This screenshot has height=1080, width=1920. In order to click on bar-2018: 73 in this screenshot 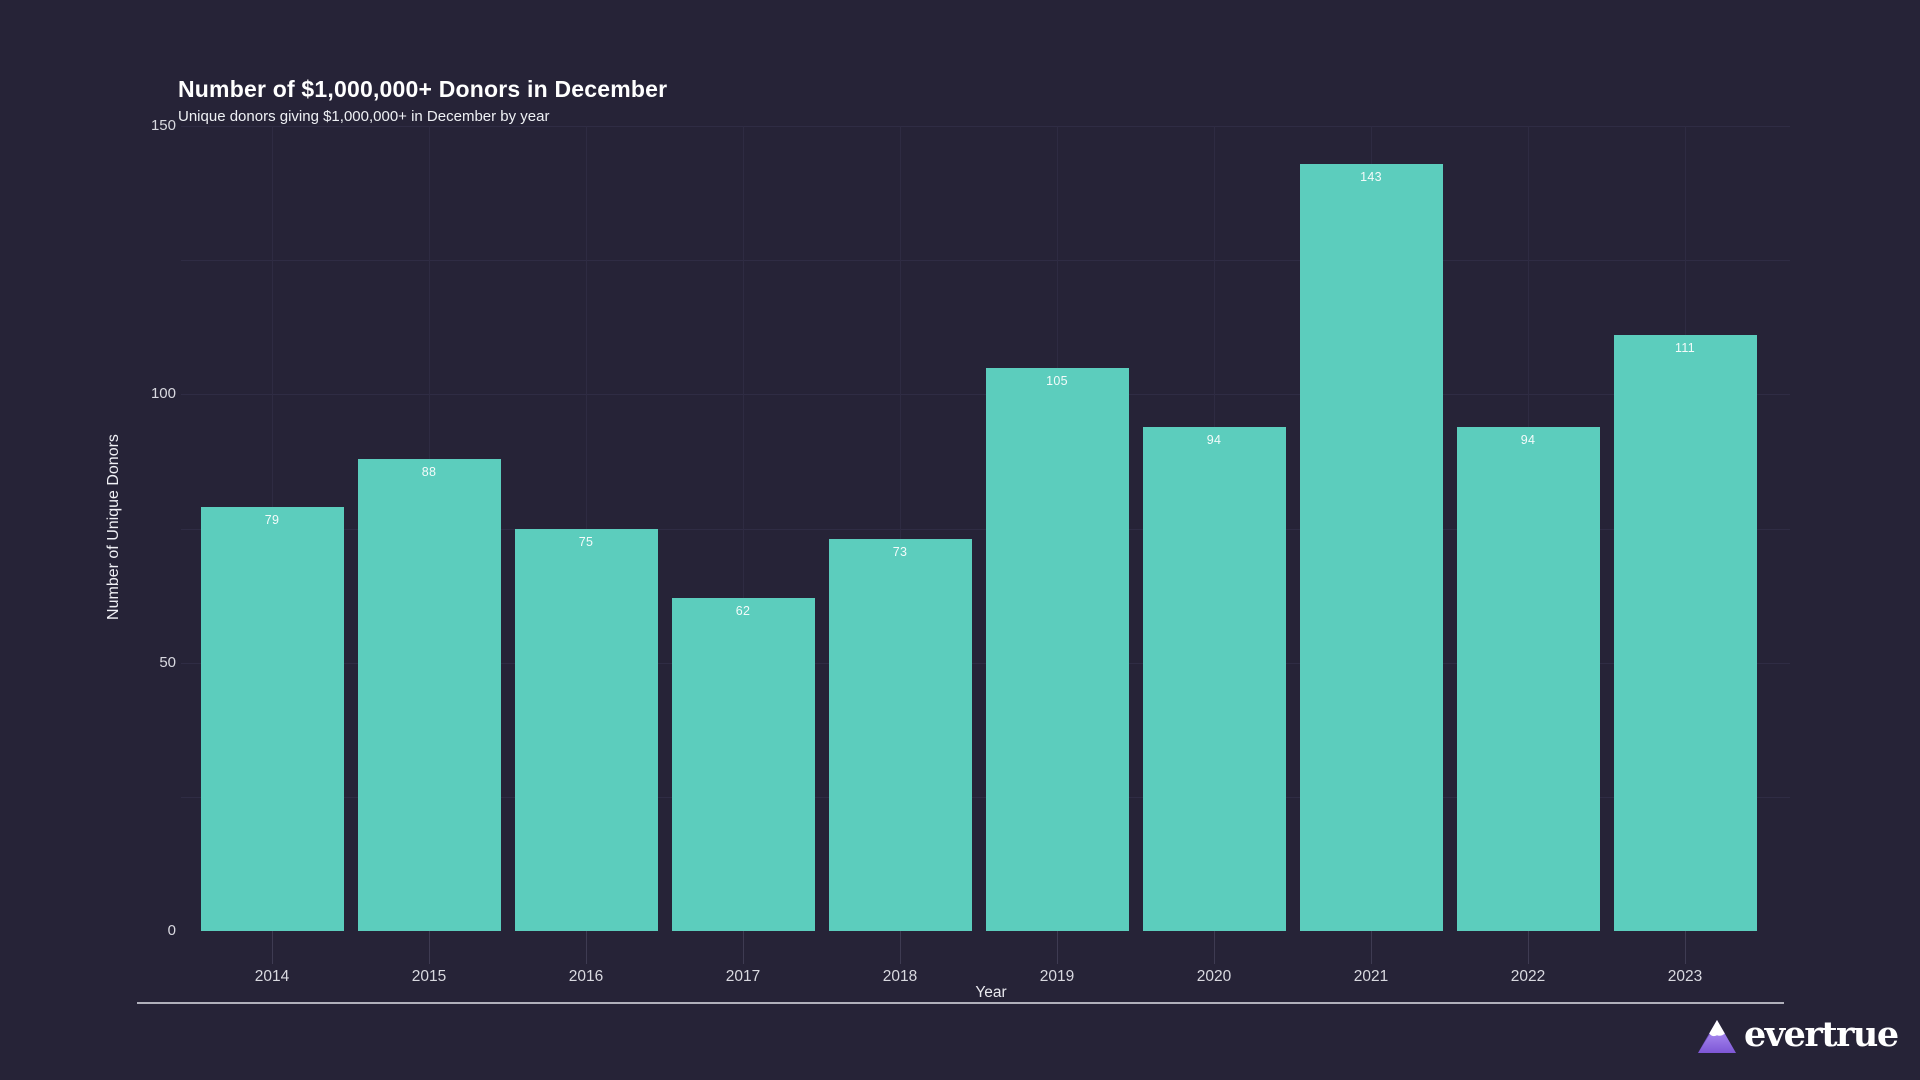, I will do `click(900, 735)`.